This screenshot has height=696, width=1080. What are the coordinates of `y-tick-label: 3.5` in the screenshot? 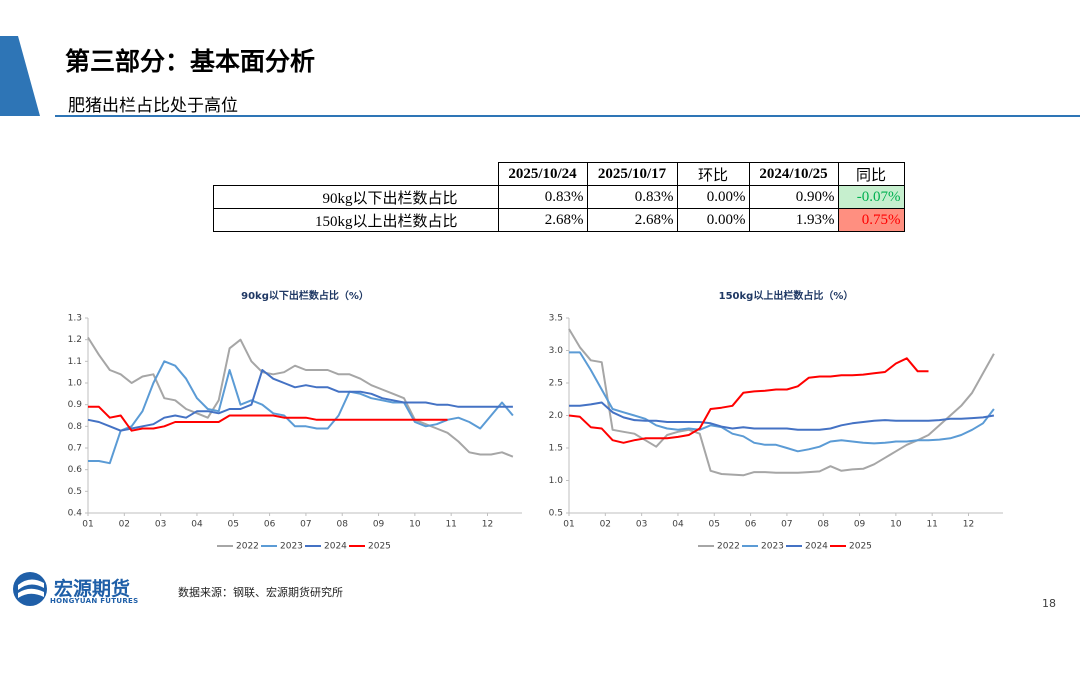 It's located at (556, 319).